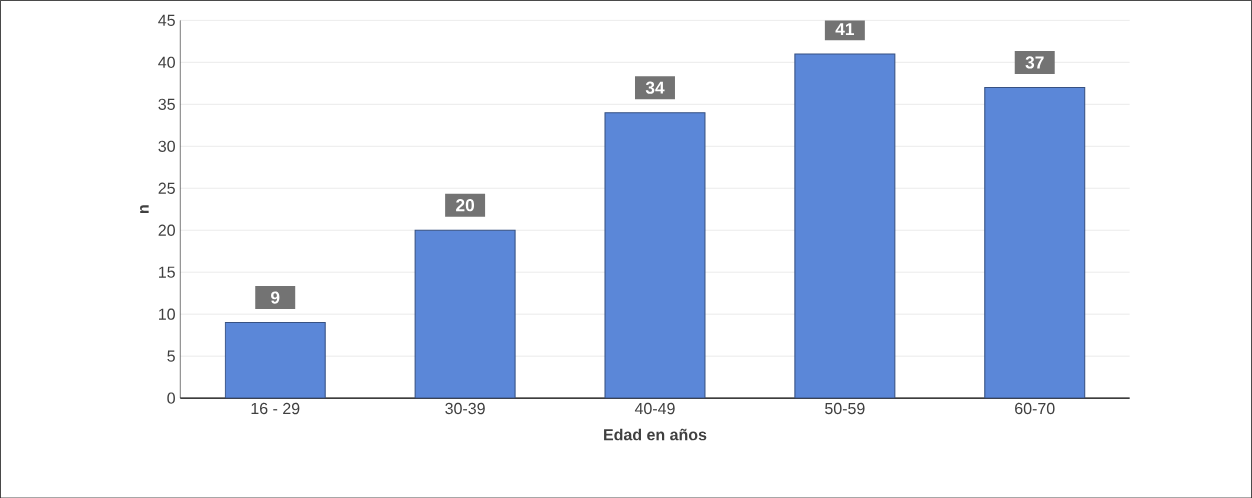  I want to click on data-label: 37, so click(1034, 62).